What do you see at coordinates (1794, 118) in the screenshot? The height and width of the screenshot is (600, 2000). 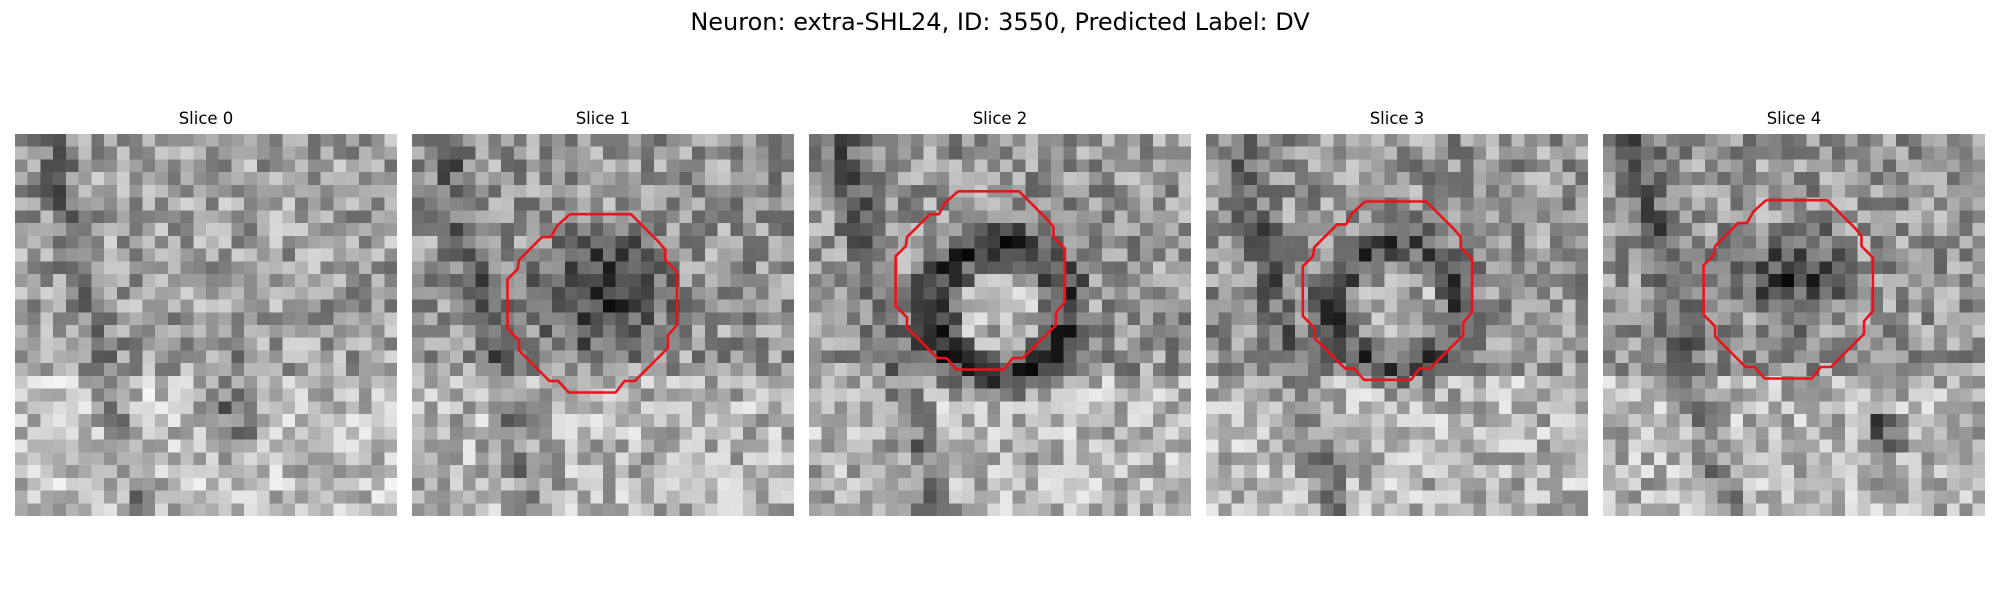 I see `slice-title: Slice 4` at bounding box center [1794, 118].